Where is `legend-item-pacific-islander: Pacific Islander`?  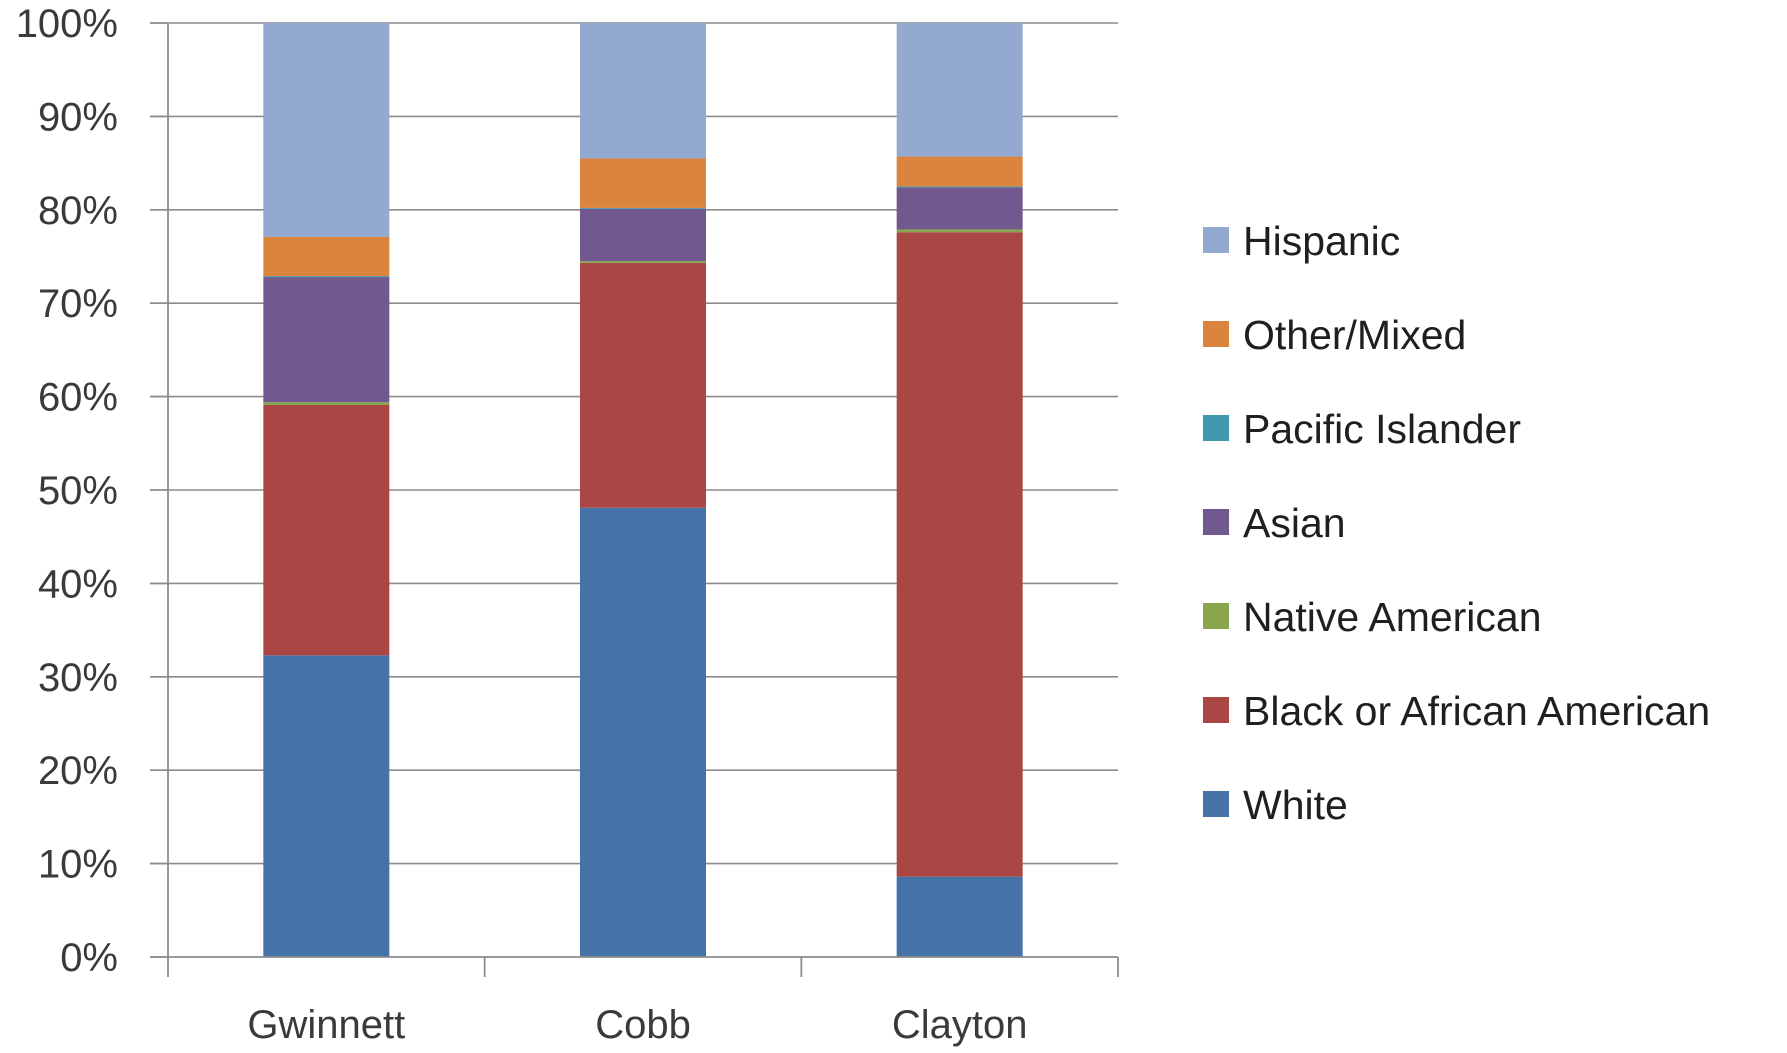
legend-item-pacific-islander: Pacific Islander is located at coordinates (1362, 429).